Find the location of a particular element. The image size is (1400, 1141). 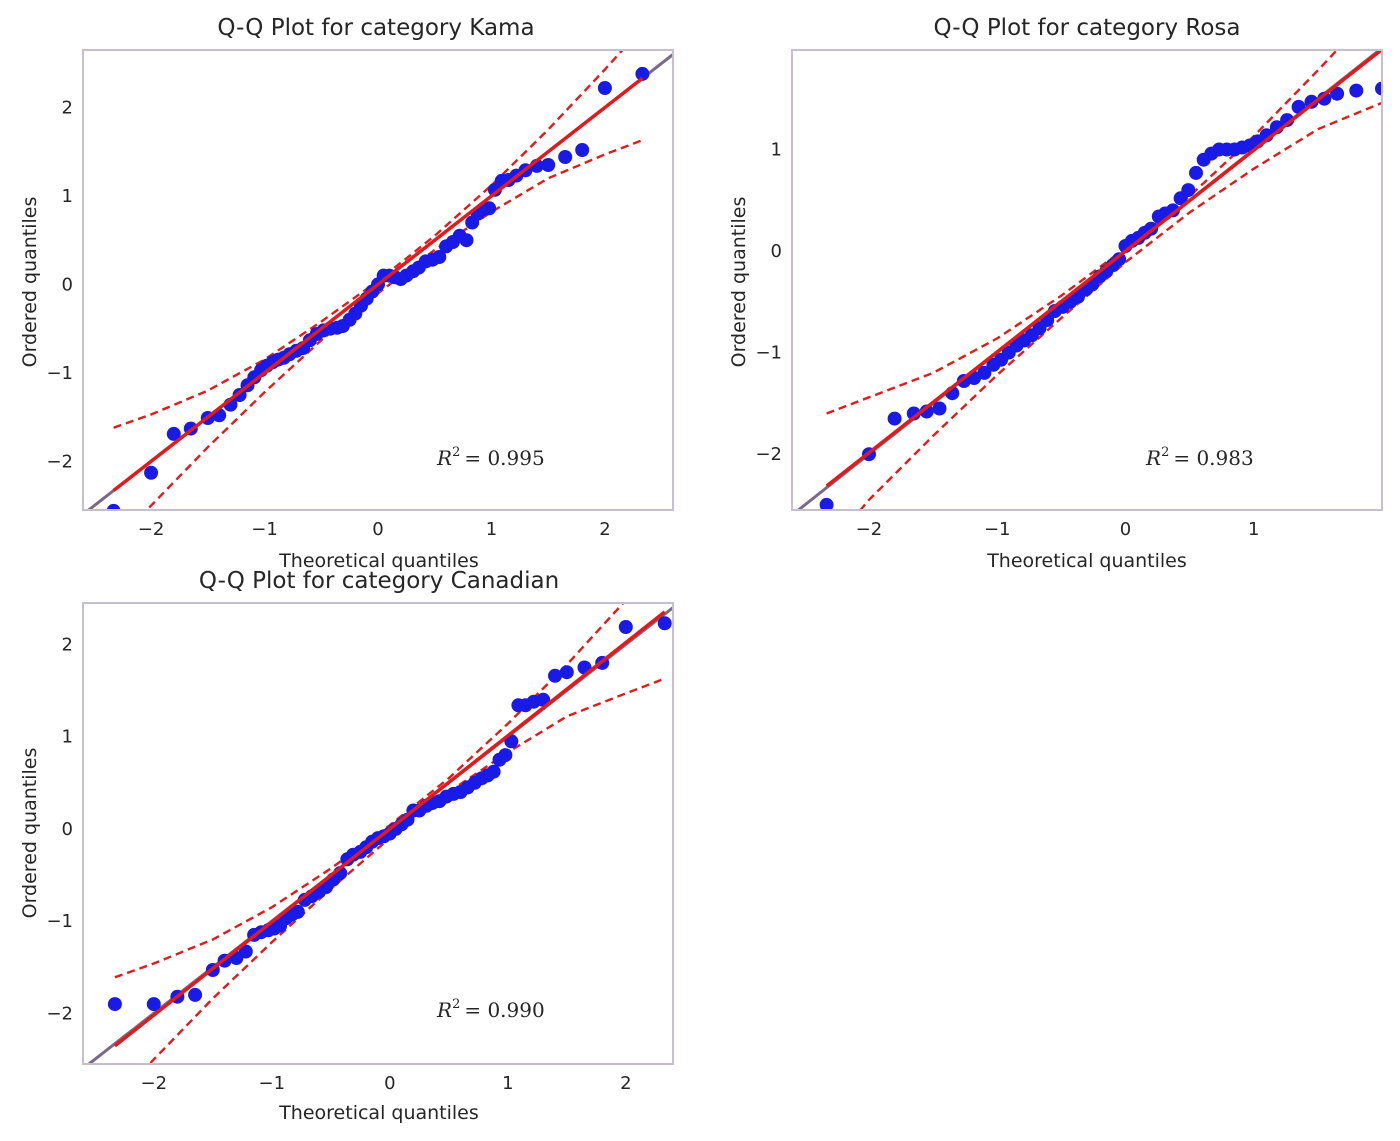

chart-title: Q-Q Plot for category Canadian is located at coordinates (379, 581).